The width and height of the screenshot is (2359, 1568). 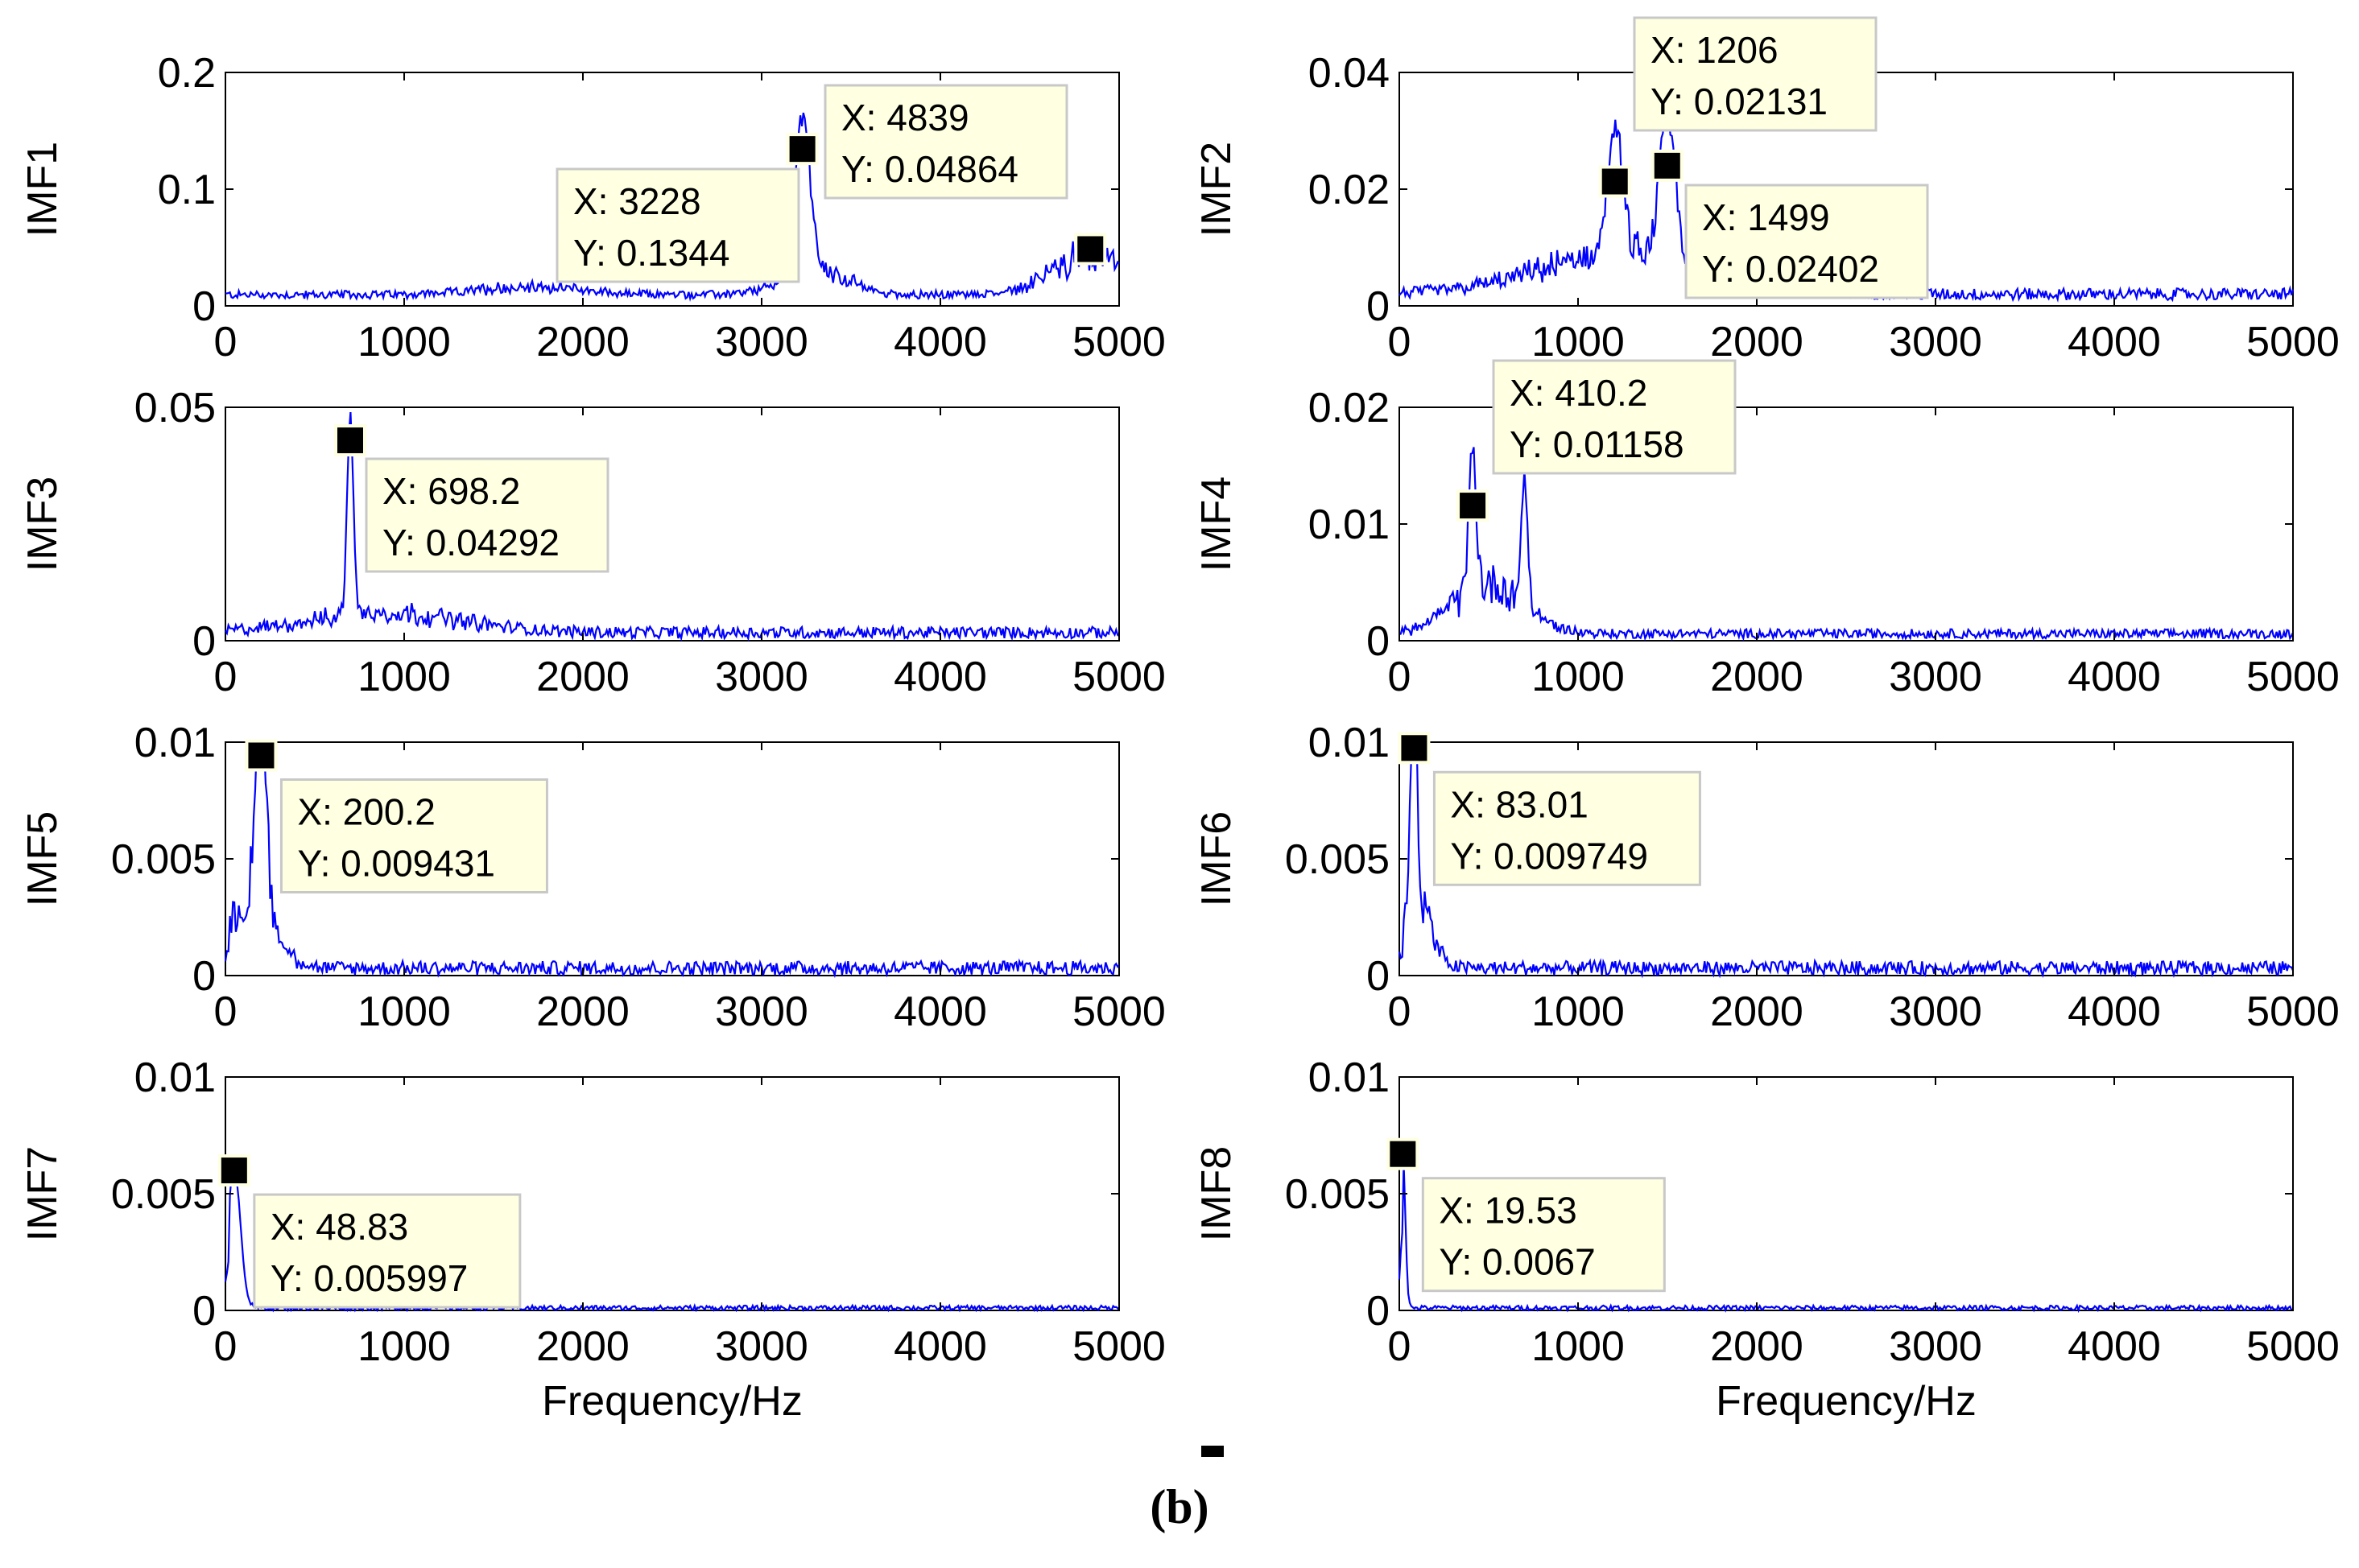 I want to click on y-axis-label: IMF1, so click(x=42, y=190).